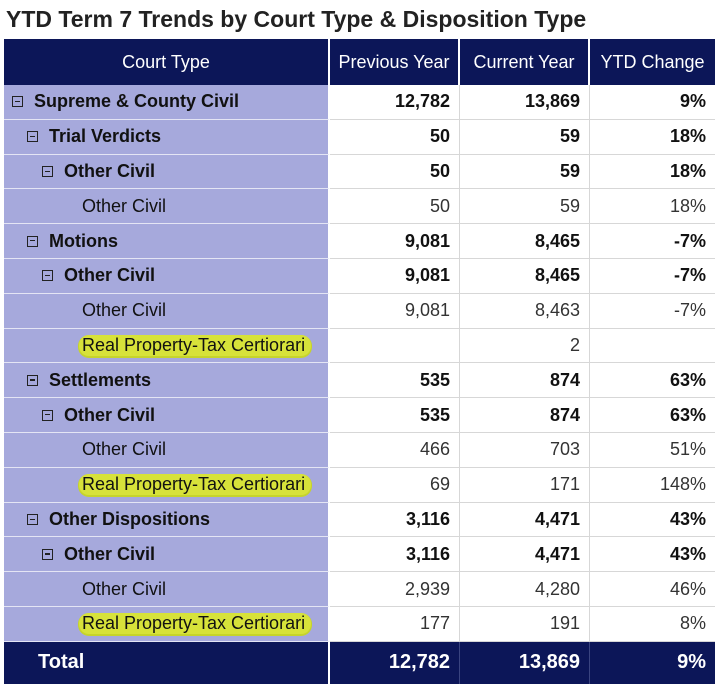 The height and width of the screenshot is (688, 720). I want to click on column-header-previous-year: Previous Year, so click(395, 62).